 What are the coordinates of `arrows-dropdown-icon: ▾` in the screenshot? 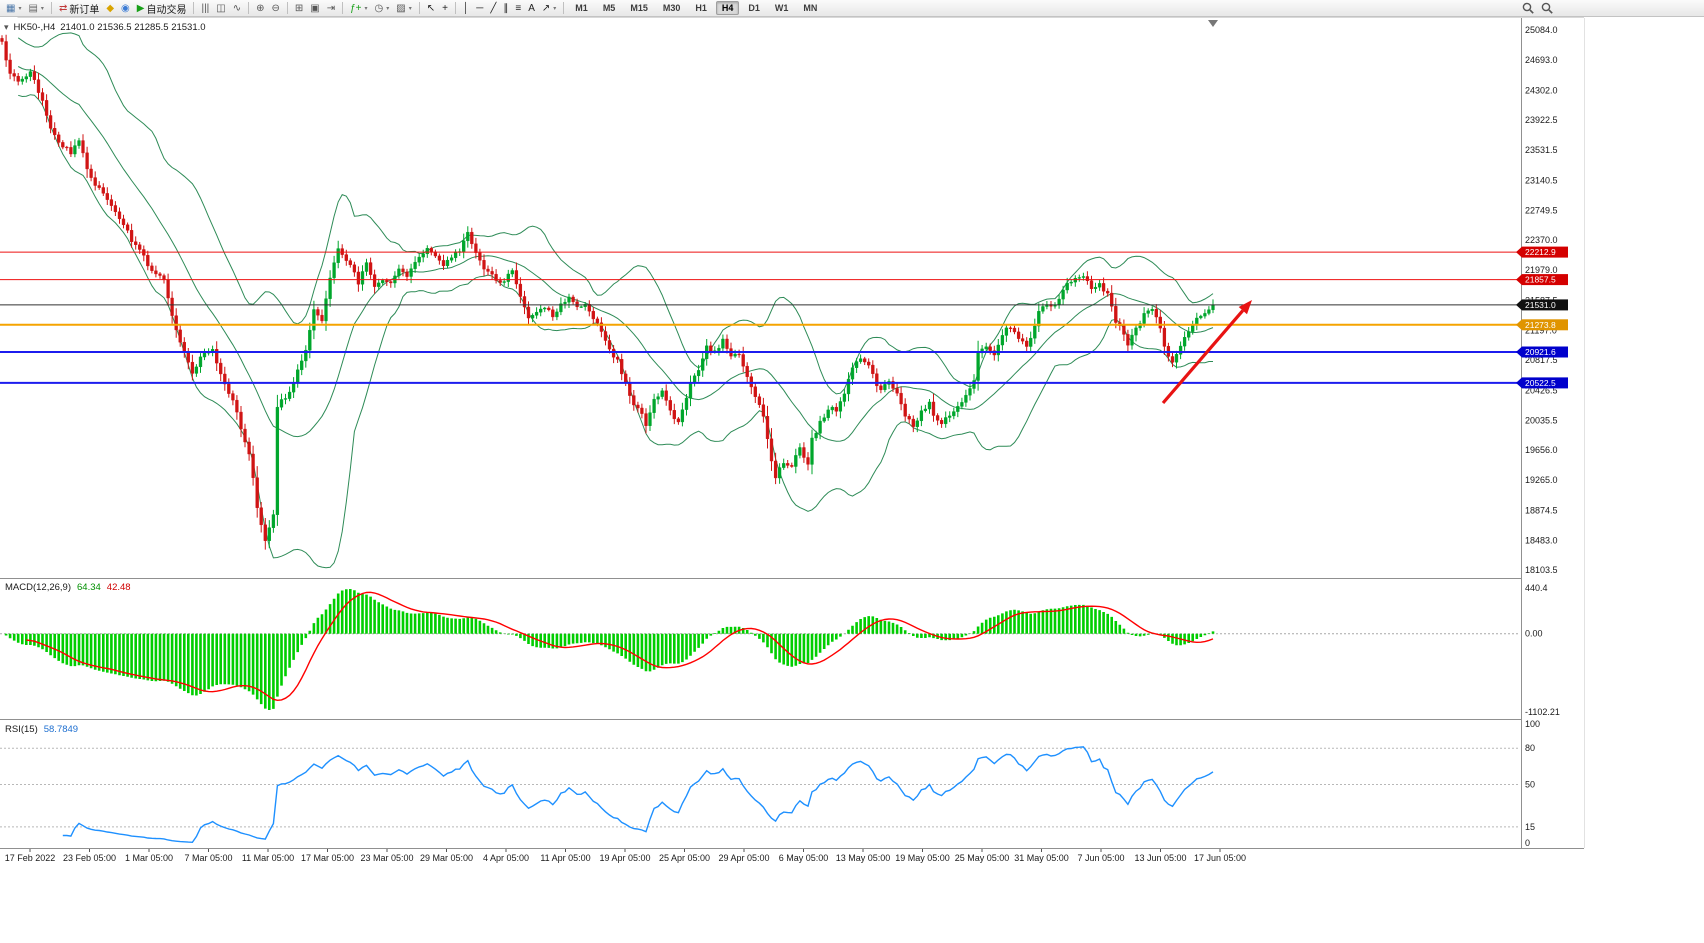 It's located at (555, 8).